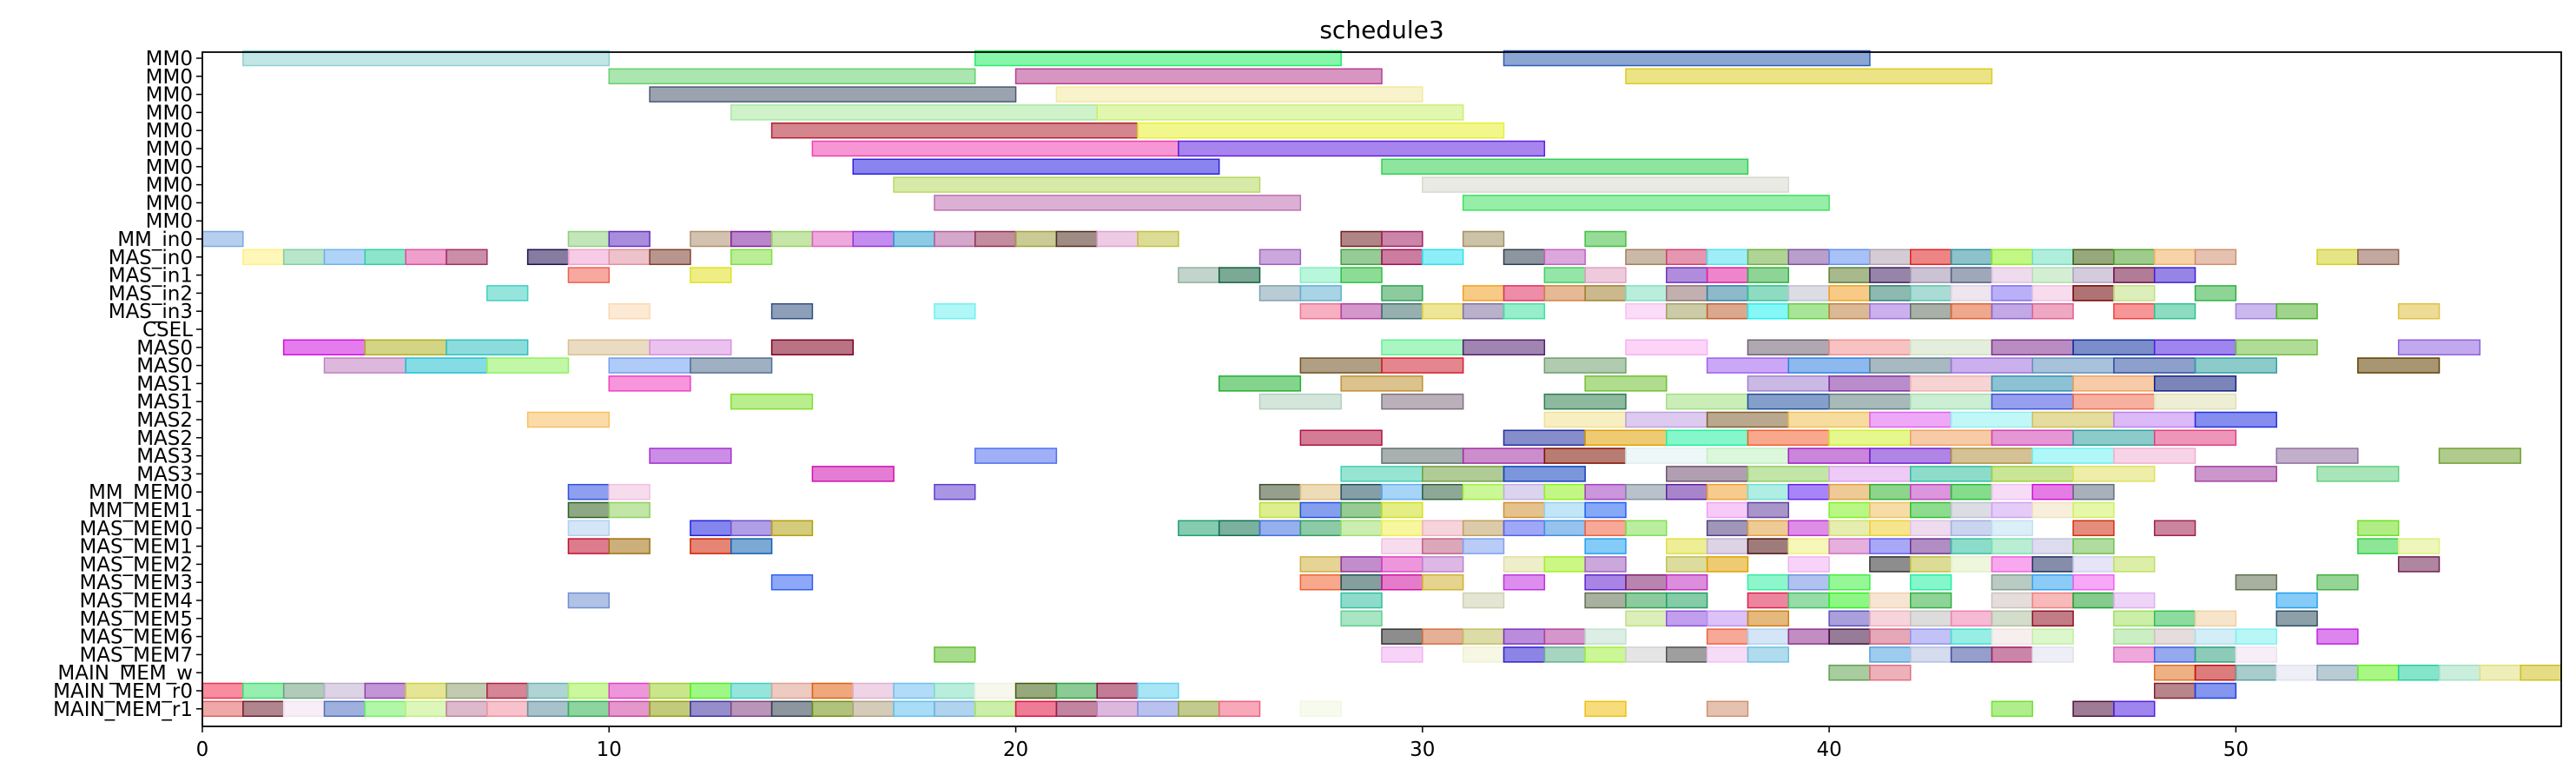 The image size is (2576, 782). I want to click on x-tick-label-5: 50, so click(2236, 750).